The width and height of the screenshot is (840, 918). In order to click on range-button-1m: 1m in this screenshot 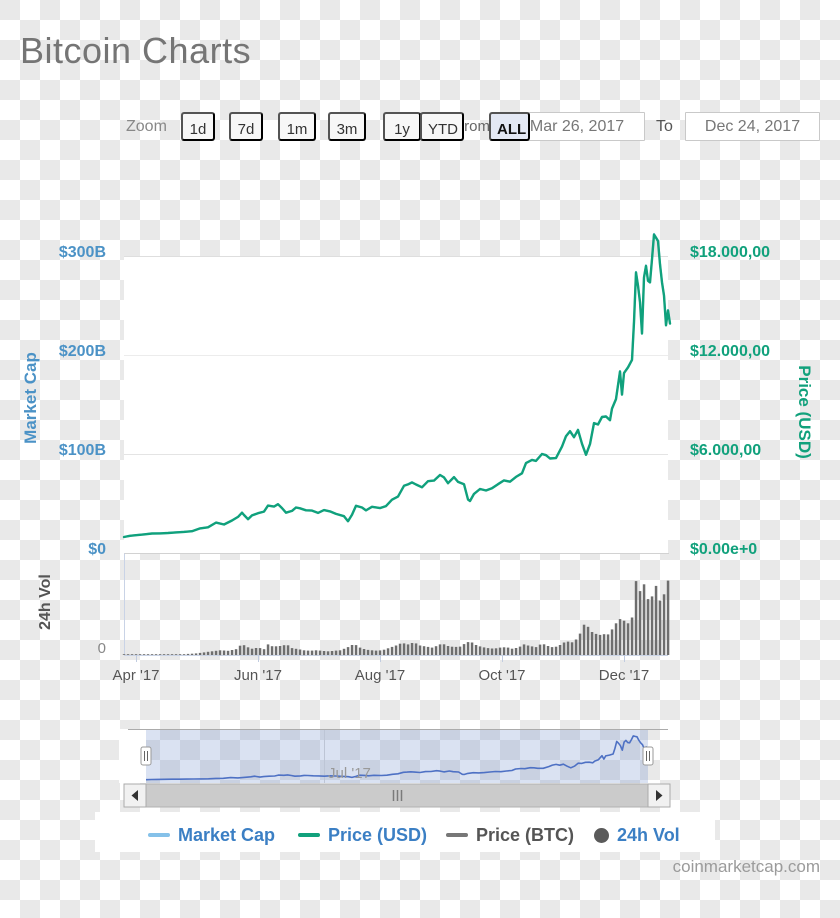, I will do `click(297, 126)`.